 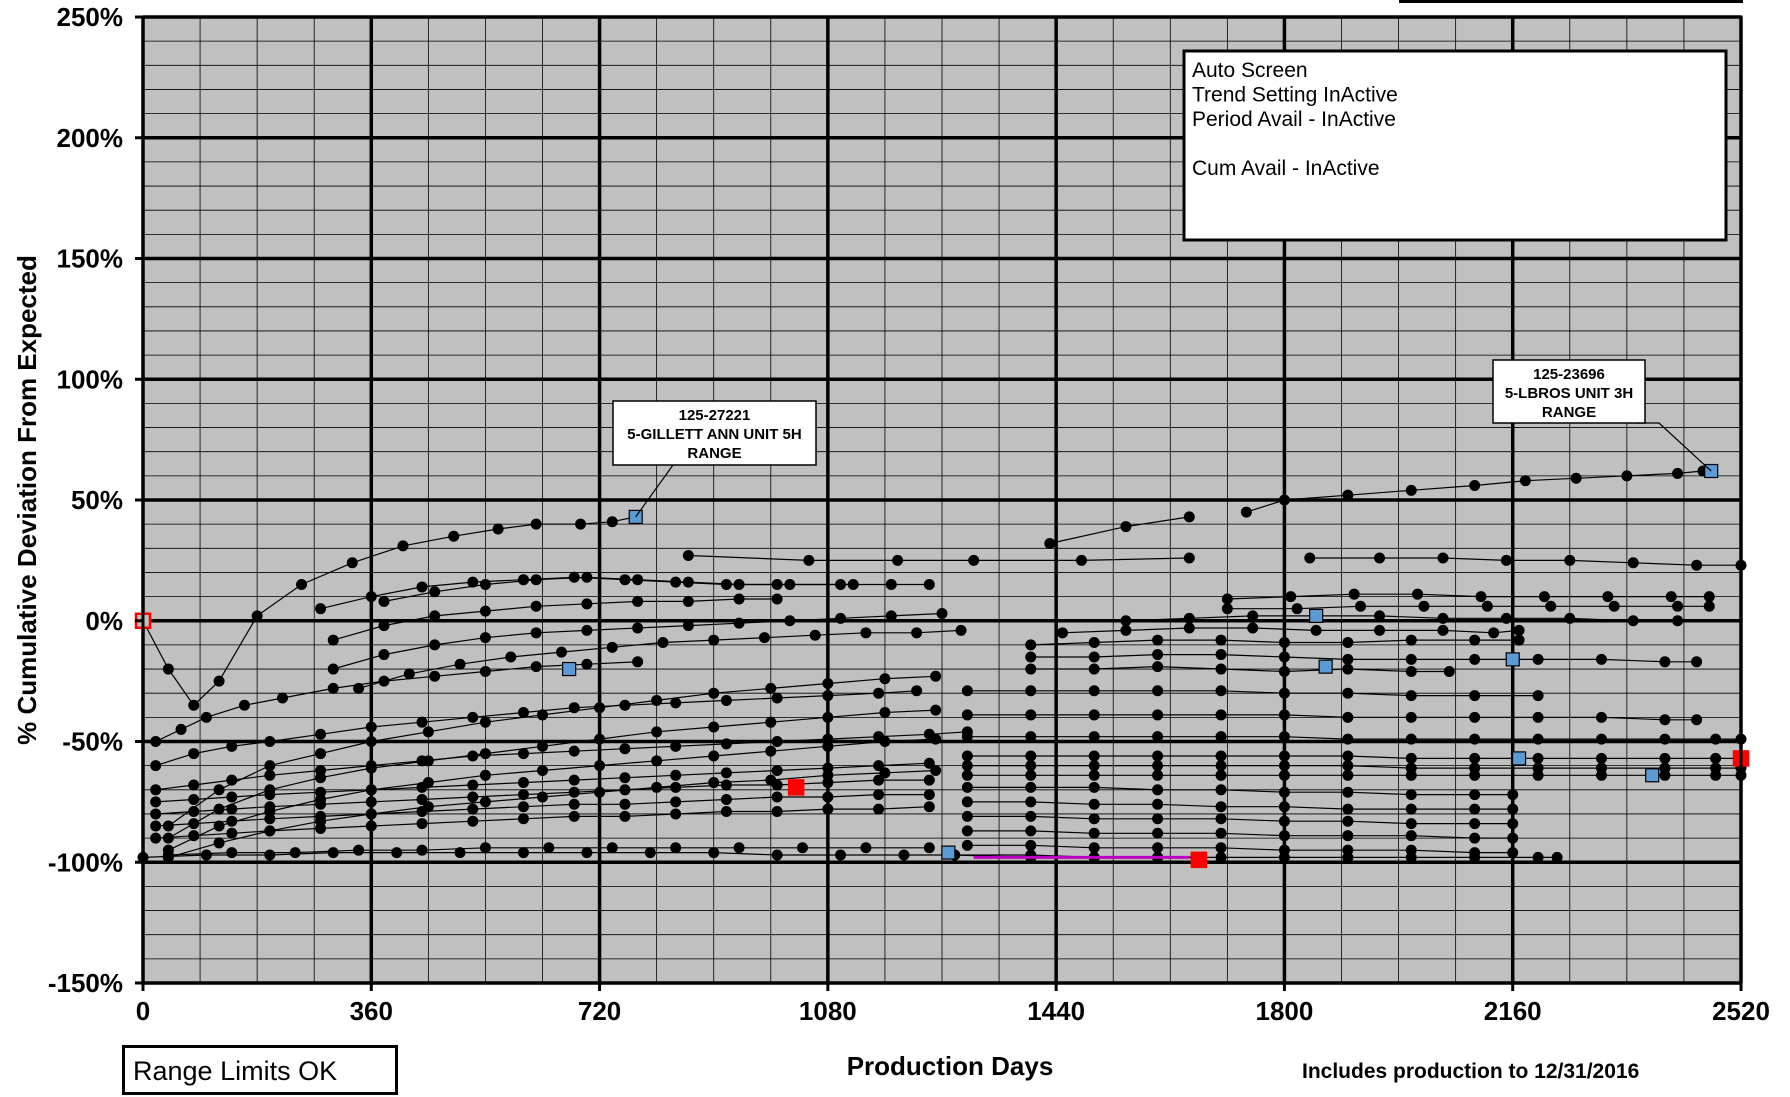 I want to click on footnote: Includes production to 12/31/2016, so click(x=1471, y=1071).